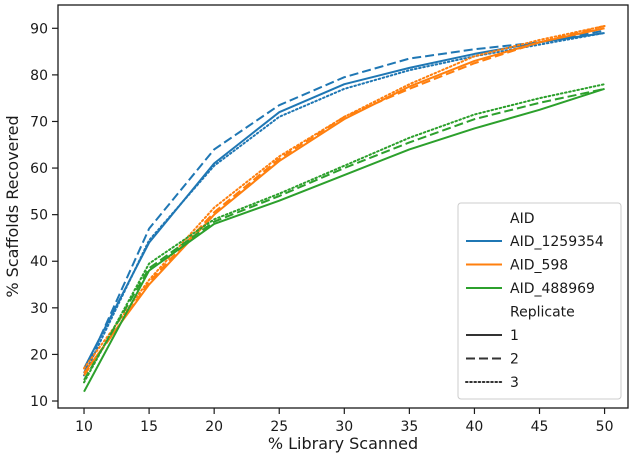  I want to click on x-tick-label: 15, so click(149, 427).